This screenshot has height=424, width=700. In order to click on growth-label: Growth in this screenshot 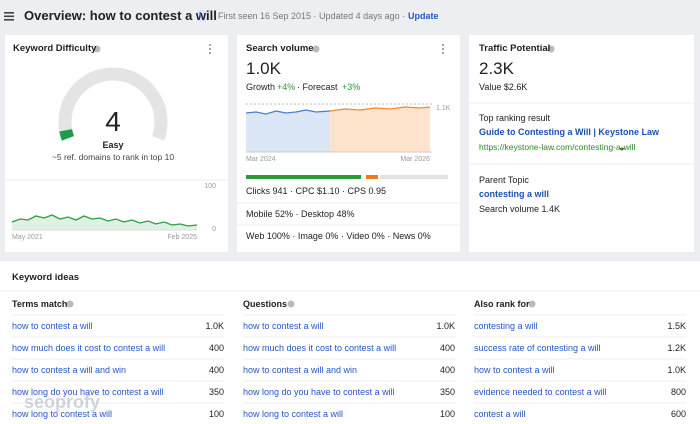, I will do `click(261, 86)`.